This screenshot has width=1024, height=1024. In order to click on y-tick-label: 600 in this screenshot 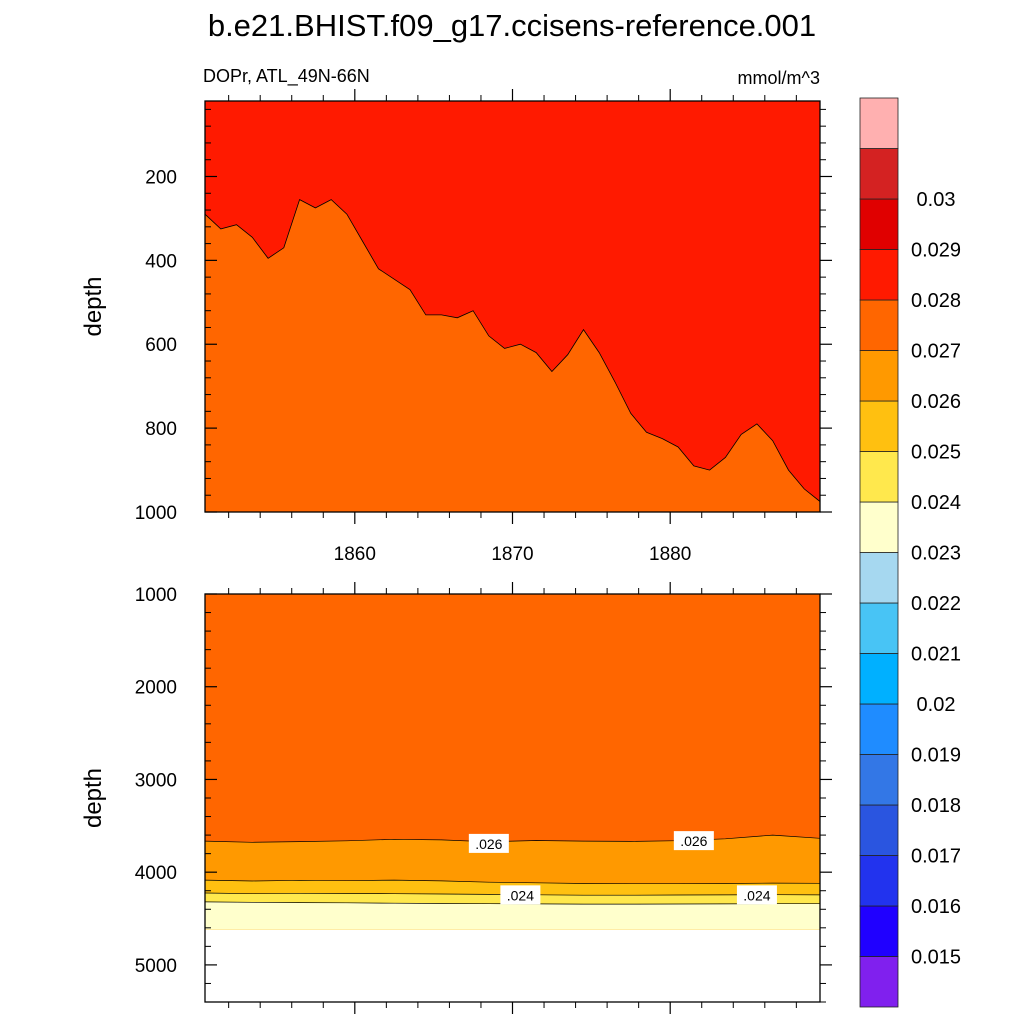, I will do `click(161, 345)`.